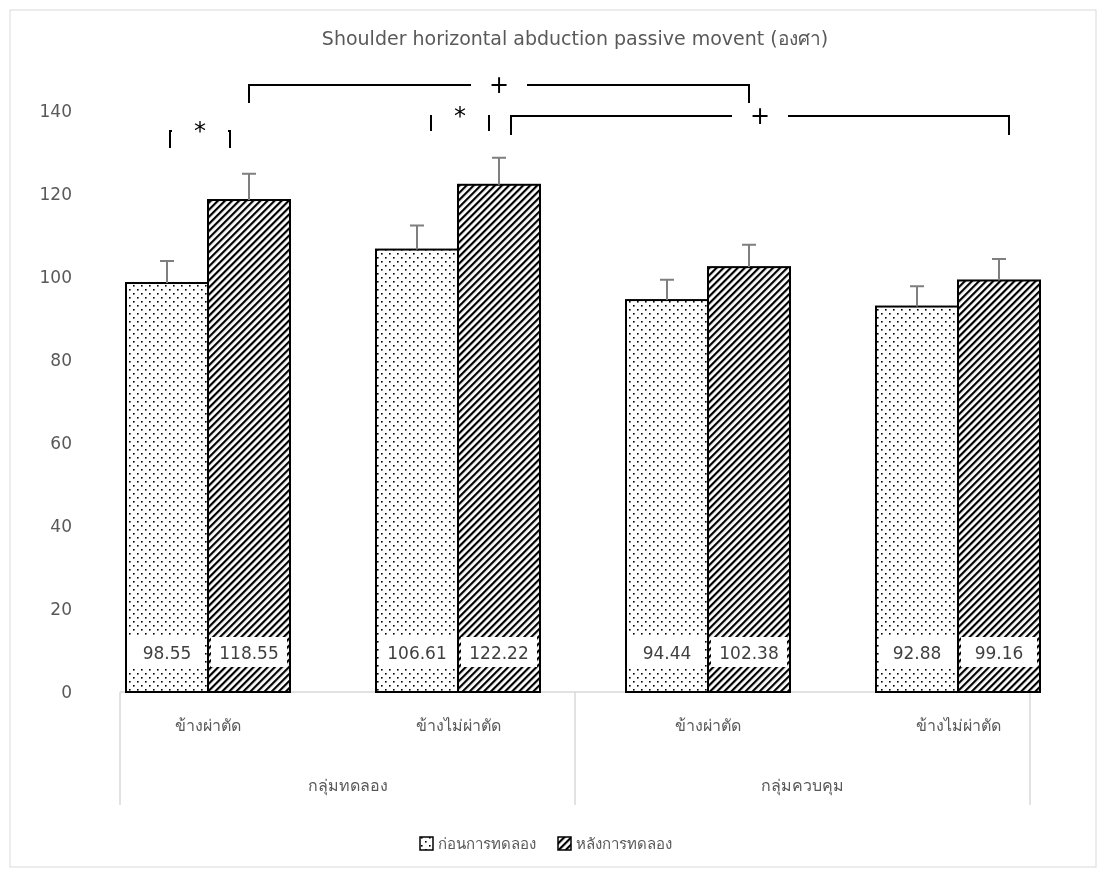 This screenshot has height=877, width=1108. I want to click on chart-title: Shoulder horizontal abduction passive movent (องศา), so click(575, 38).